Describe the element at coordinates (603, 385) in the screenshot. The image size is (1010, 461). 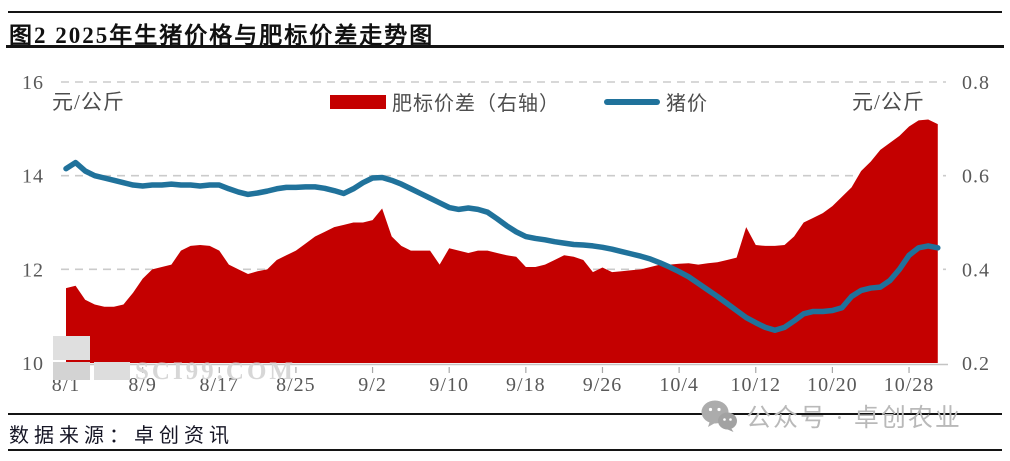
I see `svg-text: 9/26` at that location.